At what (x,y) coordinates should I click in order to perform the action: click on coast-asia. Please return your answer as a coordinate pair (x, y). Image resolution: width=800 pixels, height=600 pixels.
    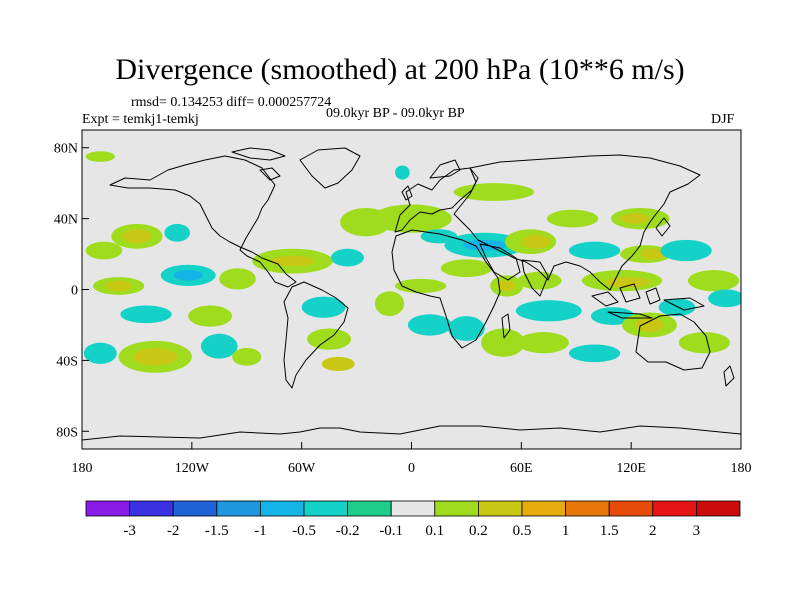
    Looking at the image, I should click on (577, 222).